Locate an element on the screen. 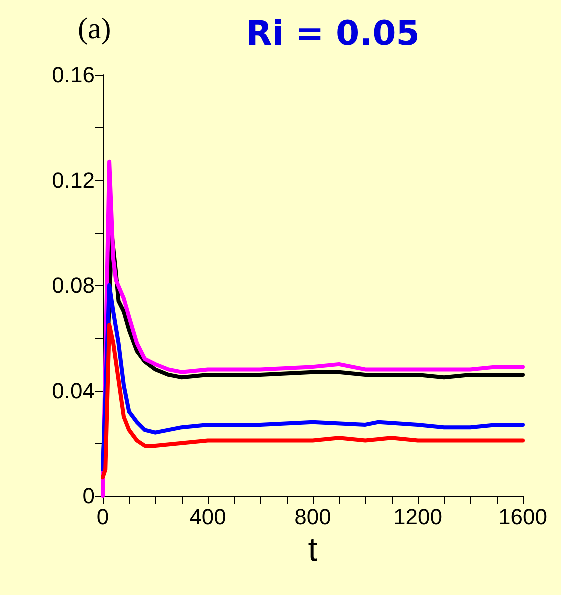 The image size is (561, 595). y-tick-label: 0.16 is located at coordinates (73, 75).